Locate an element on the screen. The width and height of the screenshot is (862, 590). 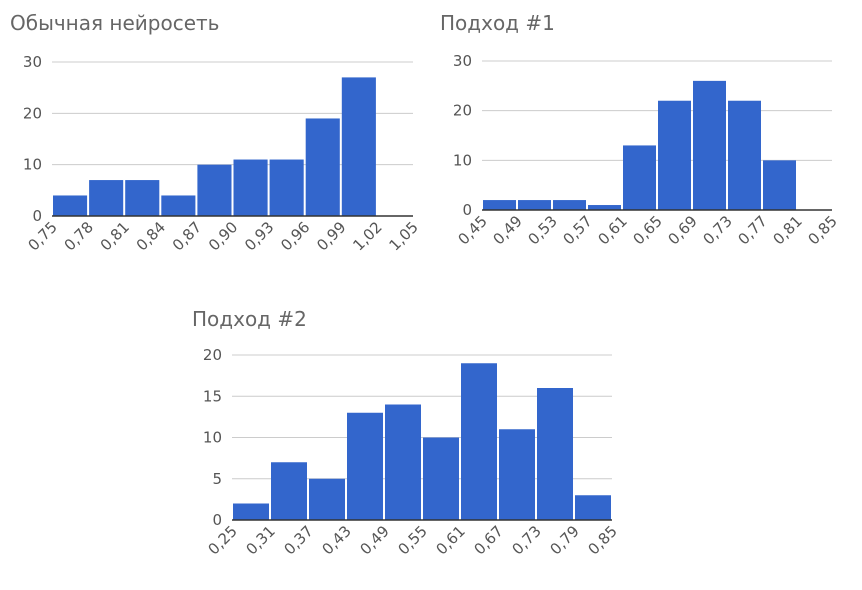
x-tick-label: 0,43 is located at coordinates (336, 540).